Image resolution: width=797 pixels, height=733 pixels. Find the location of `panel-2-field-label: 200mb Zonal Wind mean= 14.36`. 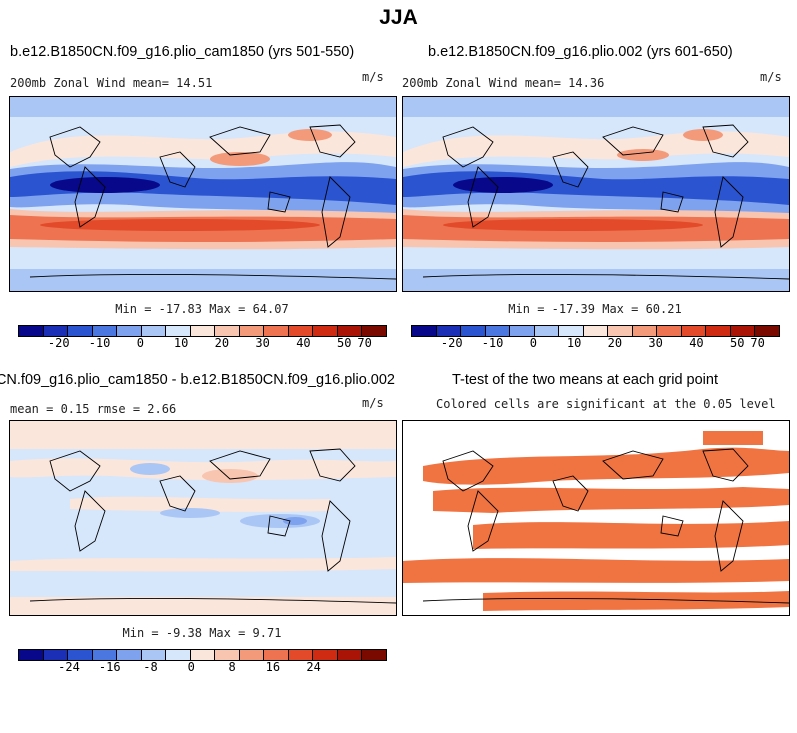

panel-2-field-label: 200mb Zonal Wind mean= 14.36 is located at coordinates (503, 83).